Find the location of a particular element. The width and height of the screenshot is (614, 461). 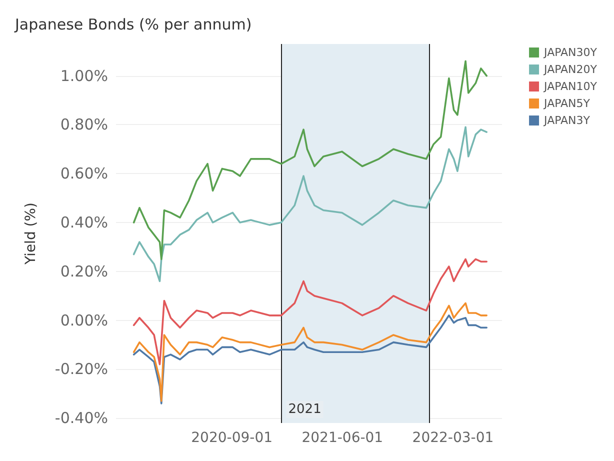

x-tick-label: 2022-03-01 is located at coordinates (453, 438).